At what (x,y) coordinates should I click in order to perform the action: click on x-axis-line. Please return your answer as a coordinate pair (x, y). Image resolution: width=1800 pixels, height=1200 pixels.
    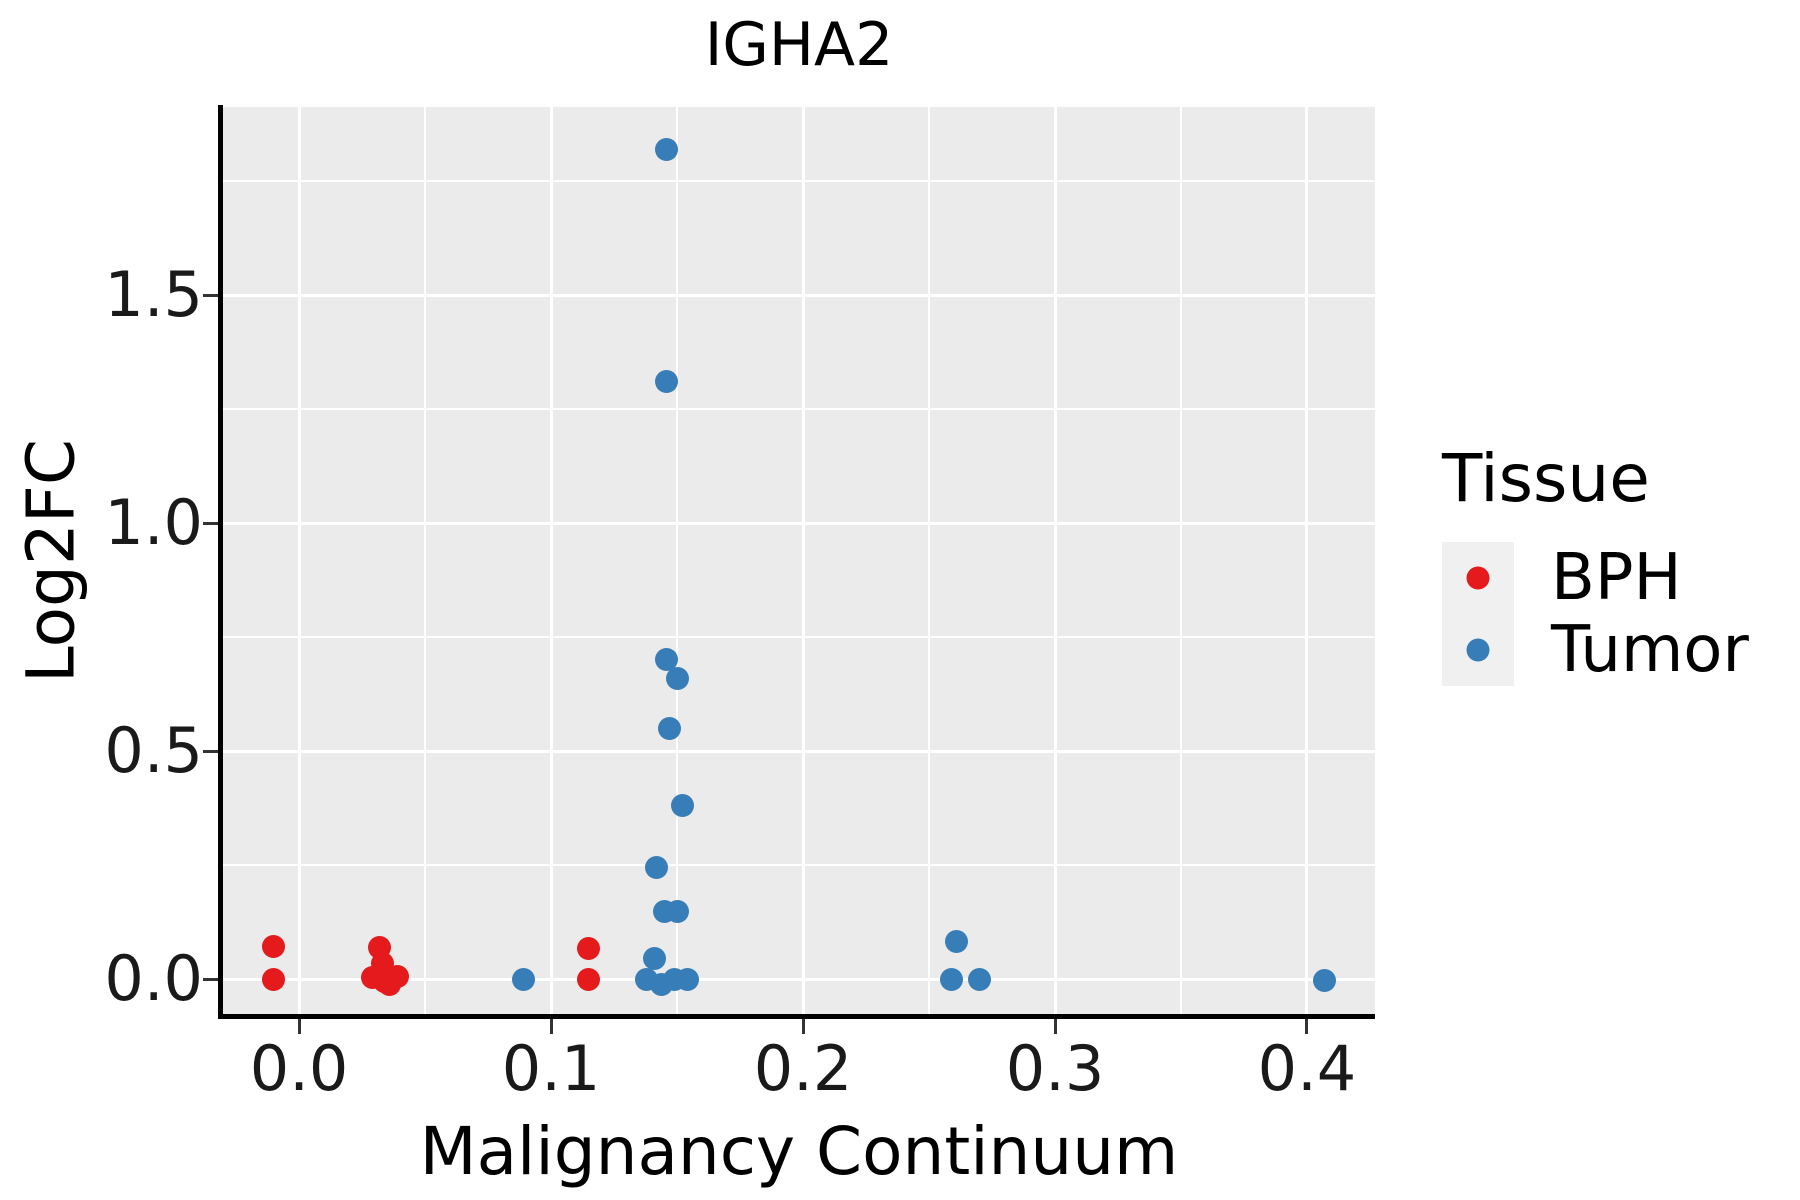
    Looking at the image, I should click on (796, 1016).